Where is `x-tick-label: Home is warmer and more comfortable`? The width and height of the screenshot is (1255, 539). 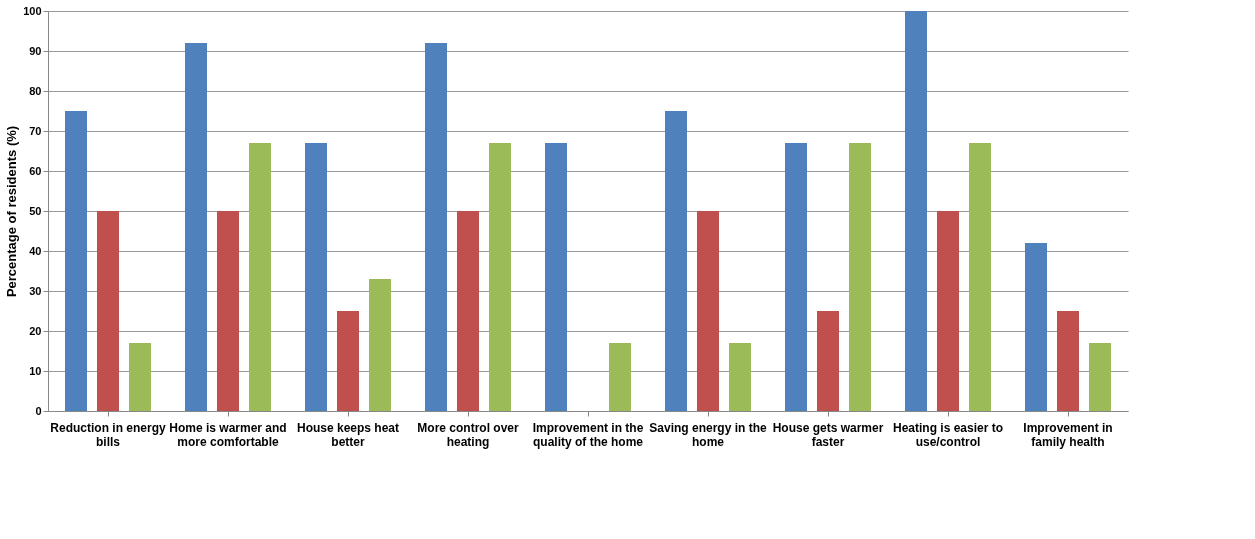
x-tick-label: Home is warmer and more comfortable is located at coordinates (228, 434).